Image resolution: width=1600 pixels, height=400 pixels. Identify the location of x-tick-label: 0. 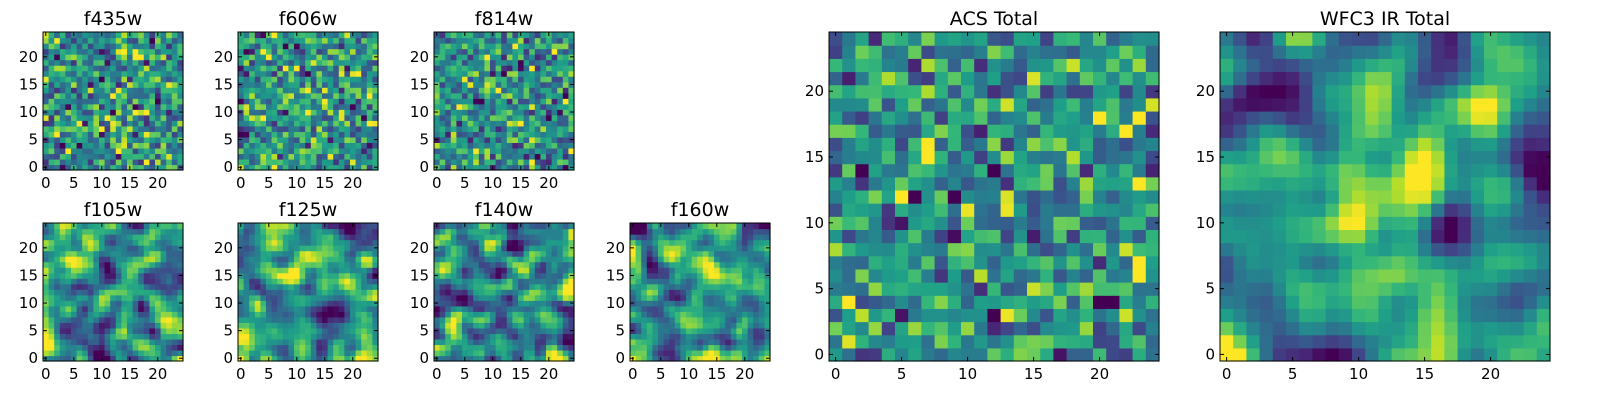
(46, 374).